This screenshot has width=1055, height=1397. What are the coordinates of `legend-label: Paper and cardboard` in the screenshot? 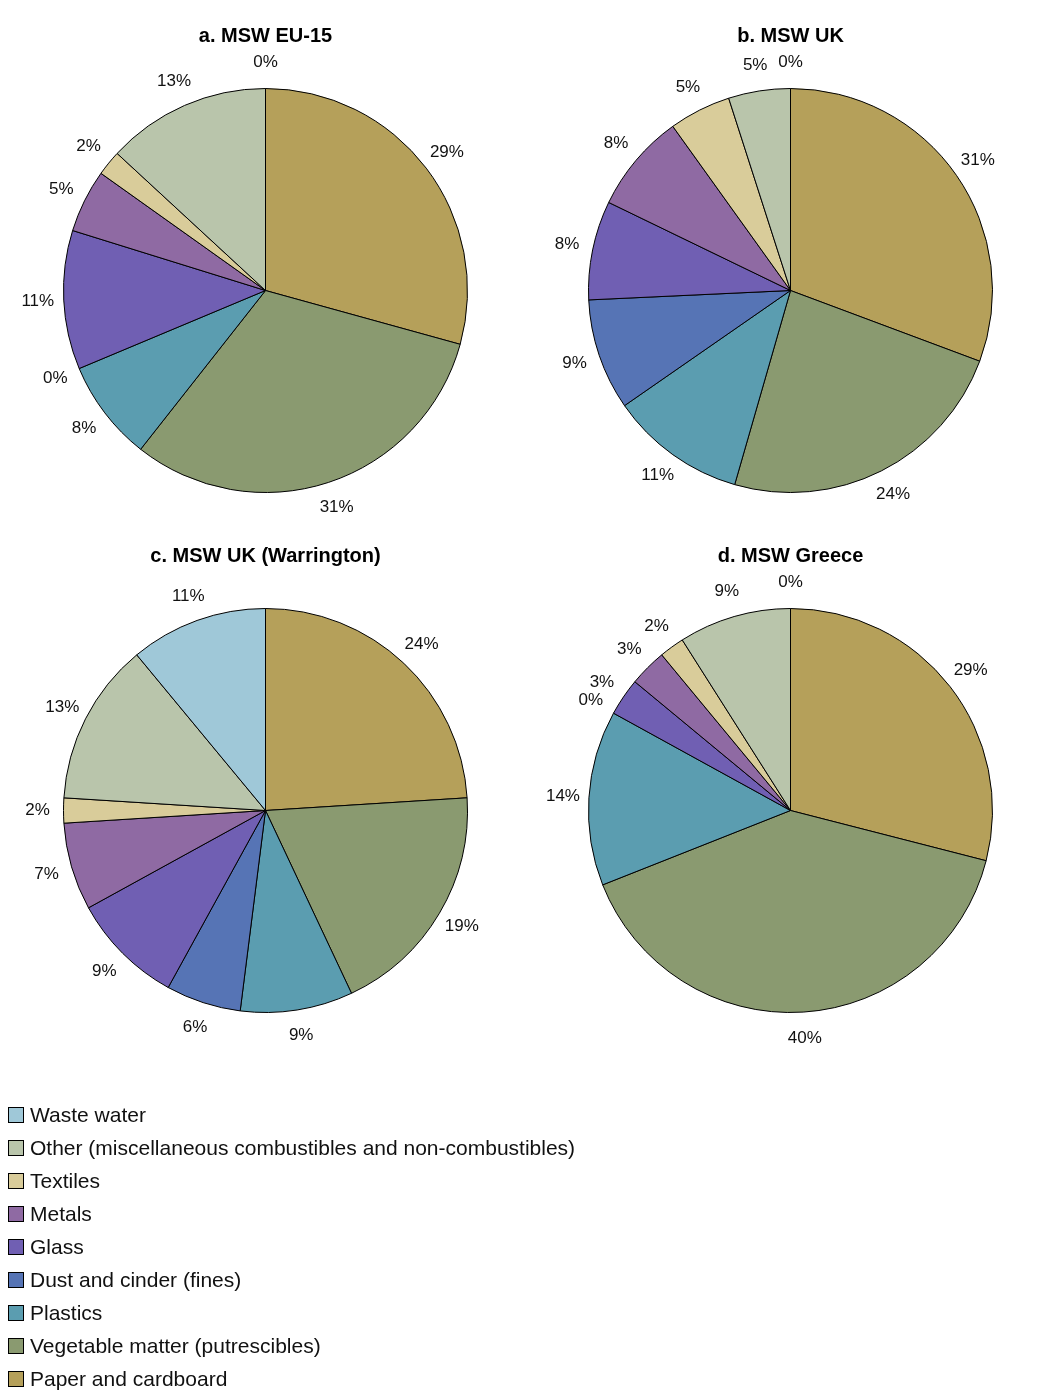 It's located at (129, 1378).